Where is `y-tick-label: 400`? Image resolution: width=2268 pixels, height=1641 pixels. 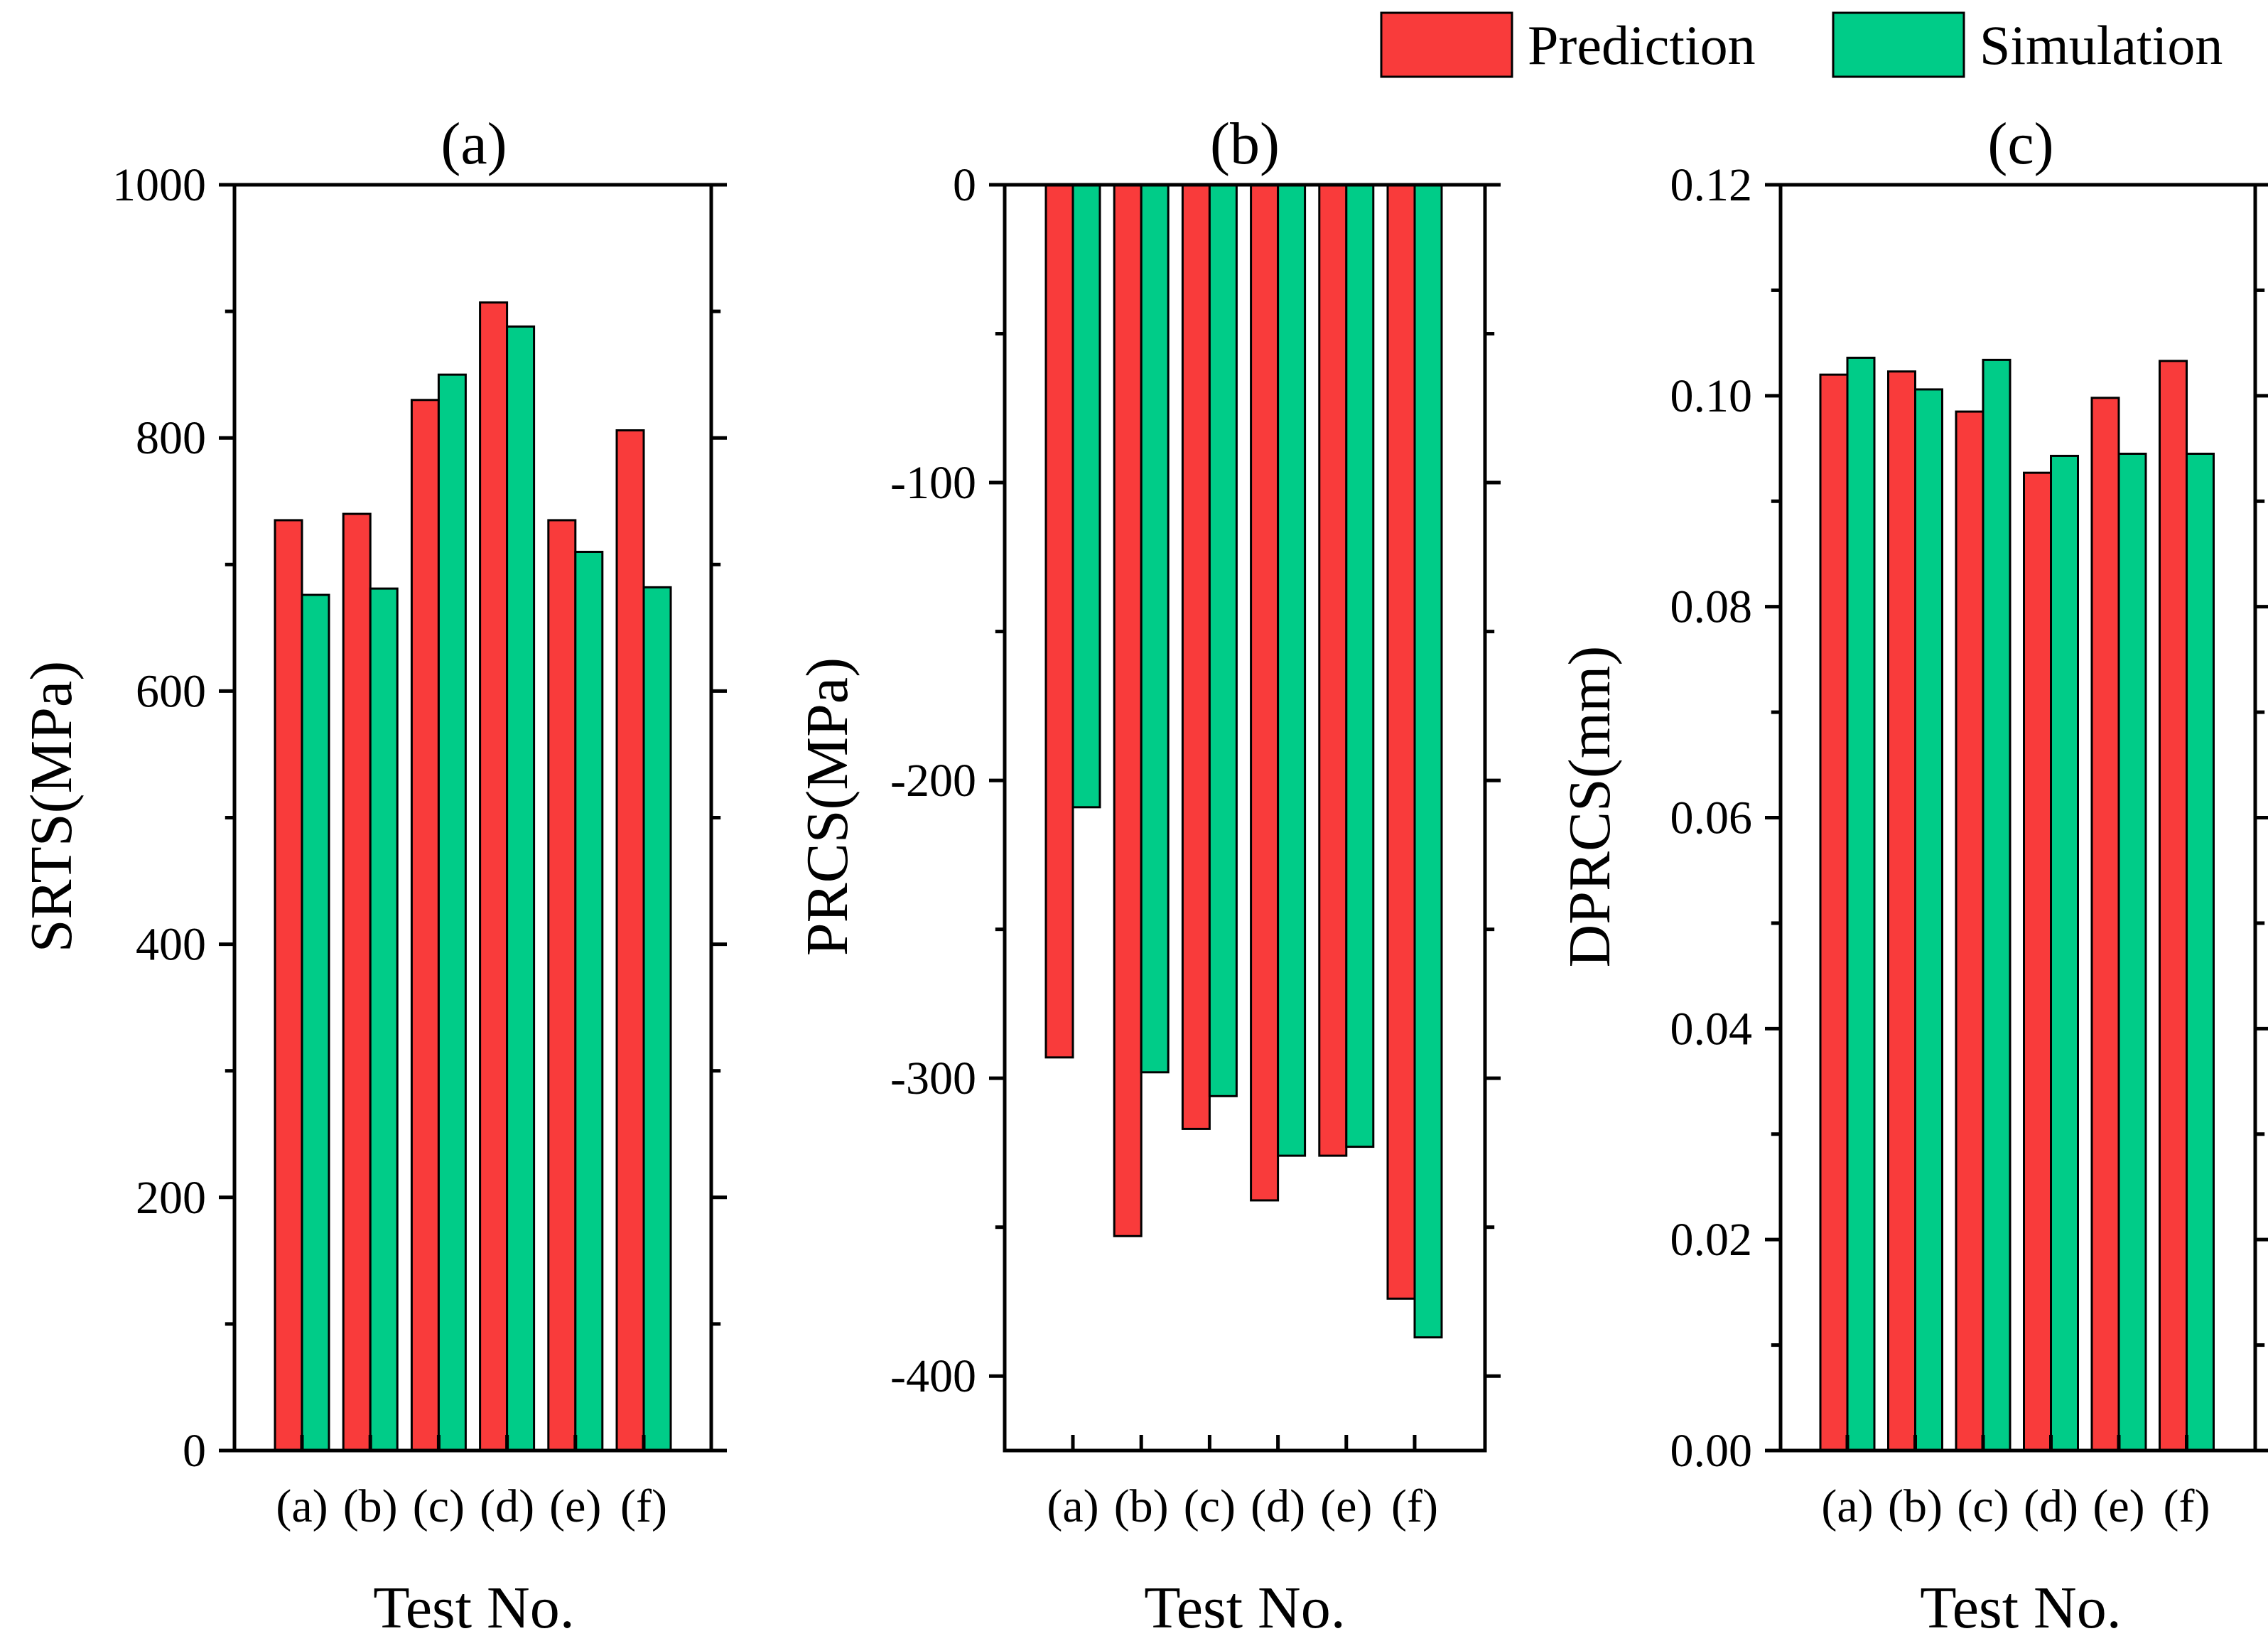
y-tick-label: 400 is located at coordinates (171, 945).